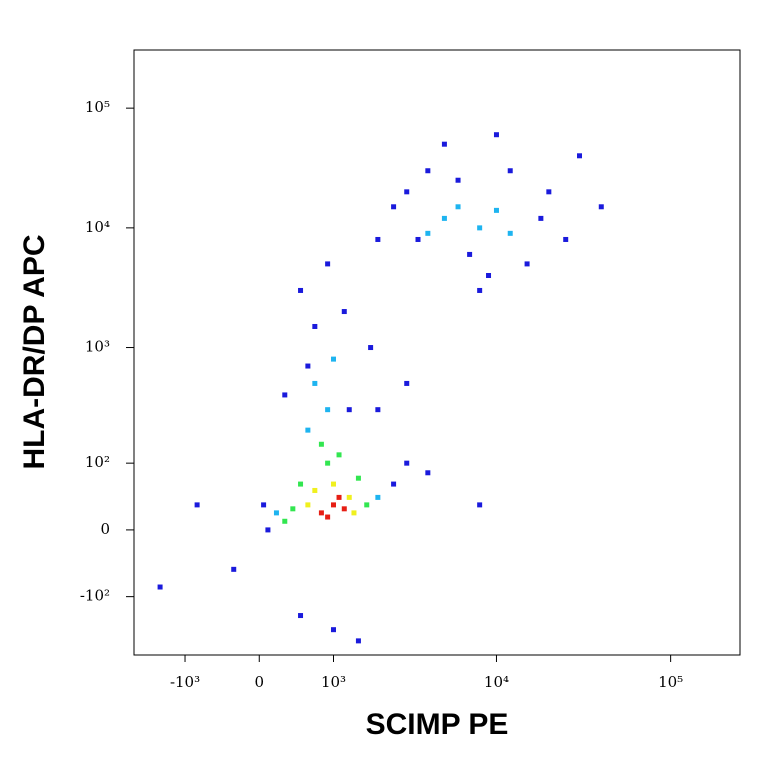 This screenshot has width=764, height=768. I want to click on x-axis-label: SCIMP PE, so click(437, 724).